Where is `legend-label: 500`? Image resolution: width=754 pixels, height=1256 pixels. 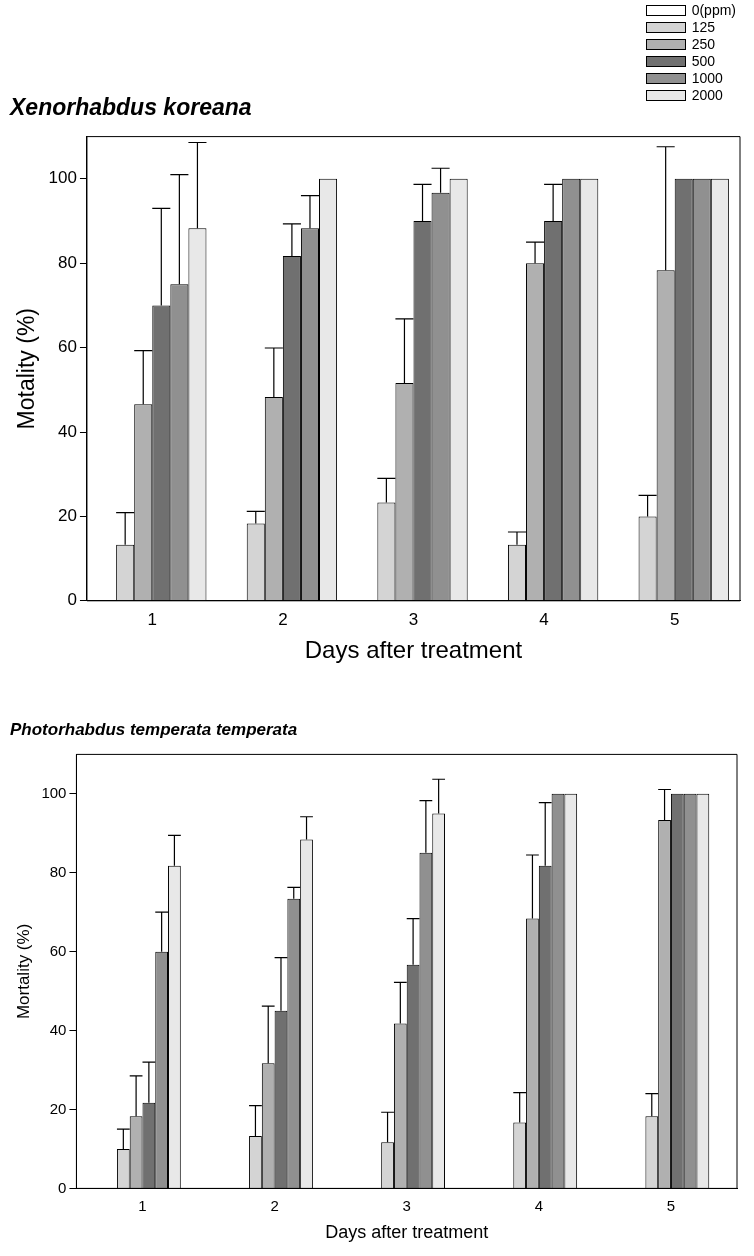
legend-label: 500 is located at coordinates (703, 61).